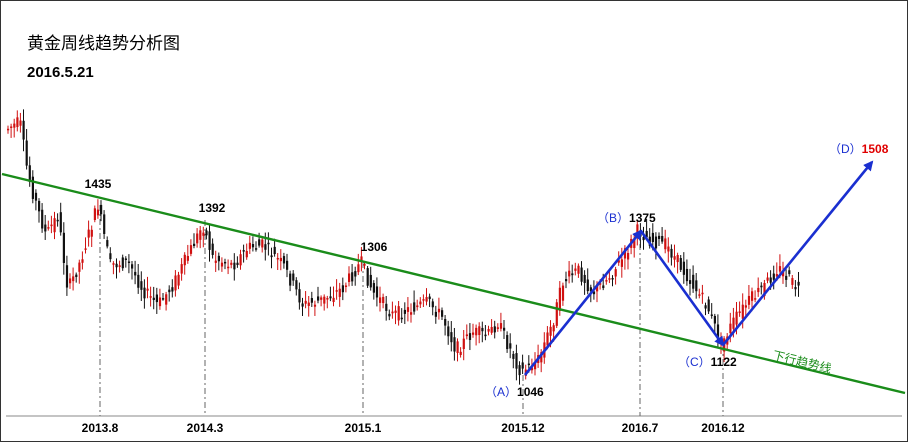  What do you see at coordinates (523, 428) in the screenshot?
I see `x-tick-label: 2015.12` at bounding box center [523, 428].